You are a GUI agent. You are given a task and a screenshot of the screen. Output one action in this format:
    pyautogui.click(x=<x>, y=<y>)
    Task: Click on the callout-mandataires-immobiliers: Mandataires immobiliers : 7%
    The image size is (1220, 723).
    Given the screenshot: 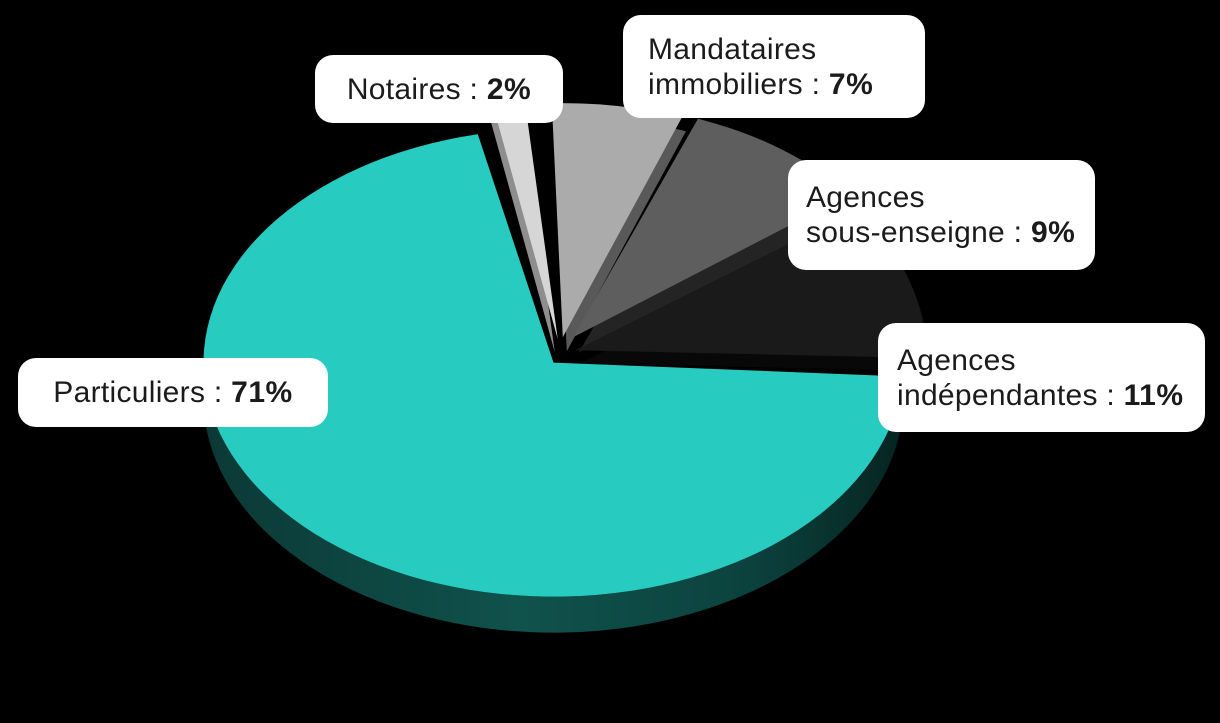 What is the action you would take?
    pyautogui.click(x=774, y=66)
    